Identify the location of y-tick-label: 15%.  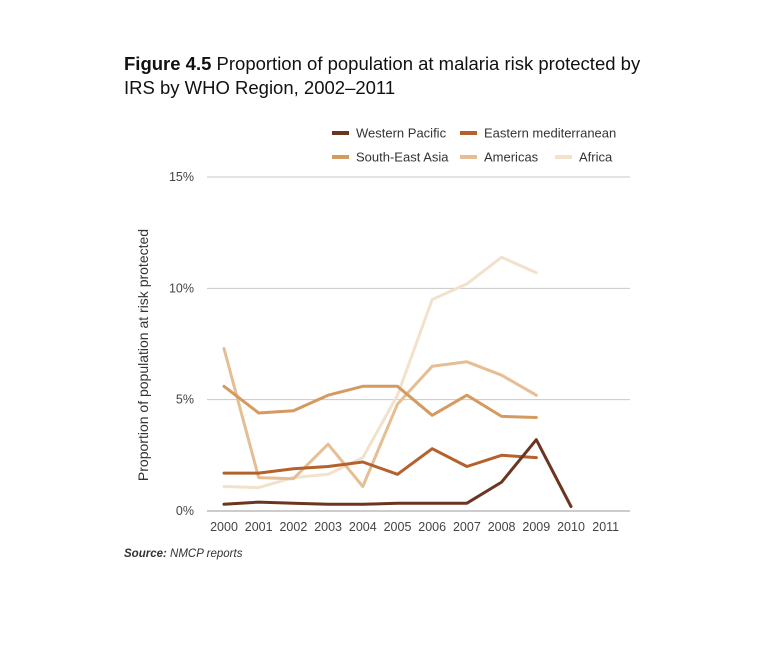
(181, 177).